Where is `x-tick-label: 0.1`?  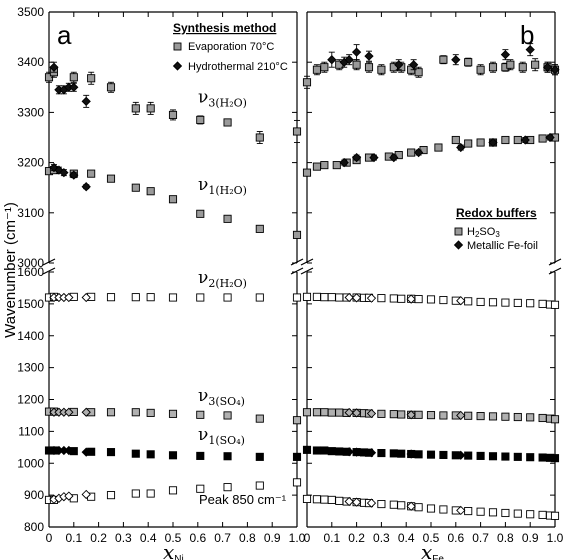 x-tick-label: 0.1 is located at coordinates (73, 538).